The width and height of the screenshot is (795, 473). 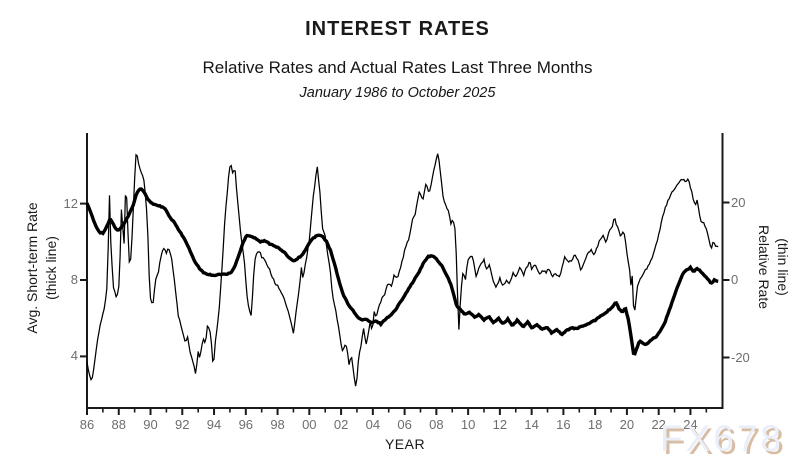 I want to click on left-tick-label: 8, so click(x=74, y=279).